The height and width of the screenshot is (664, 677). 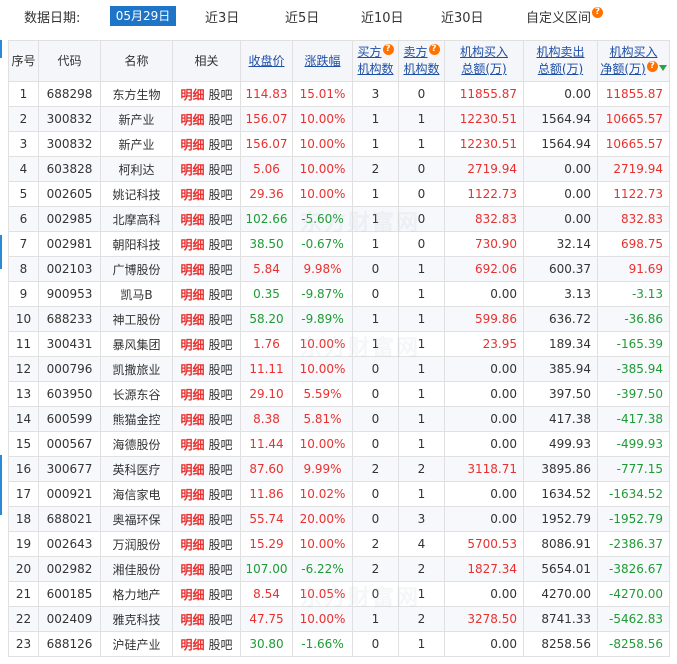 I want to click on range-3-days-option: 近3日, so click(x=222, y=18).